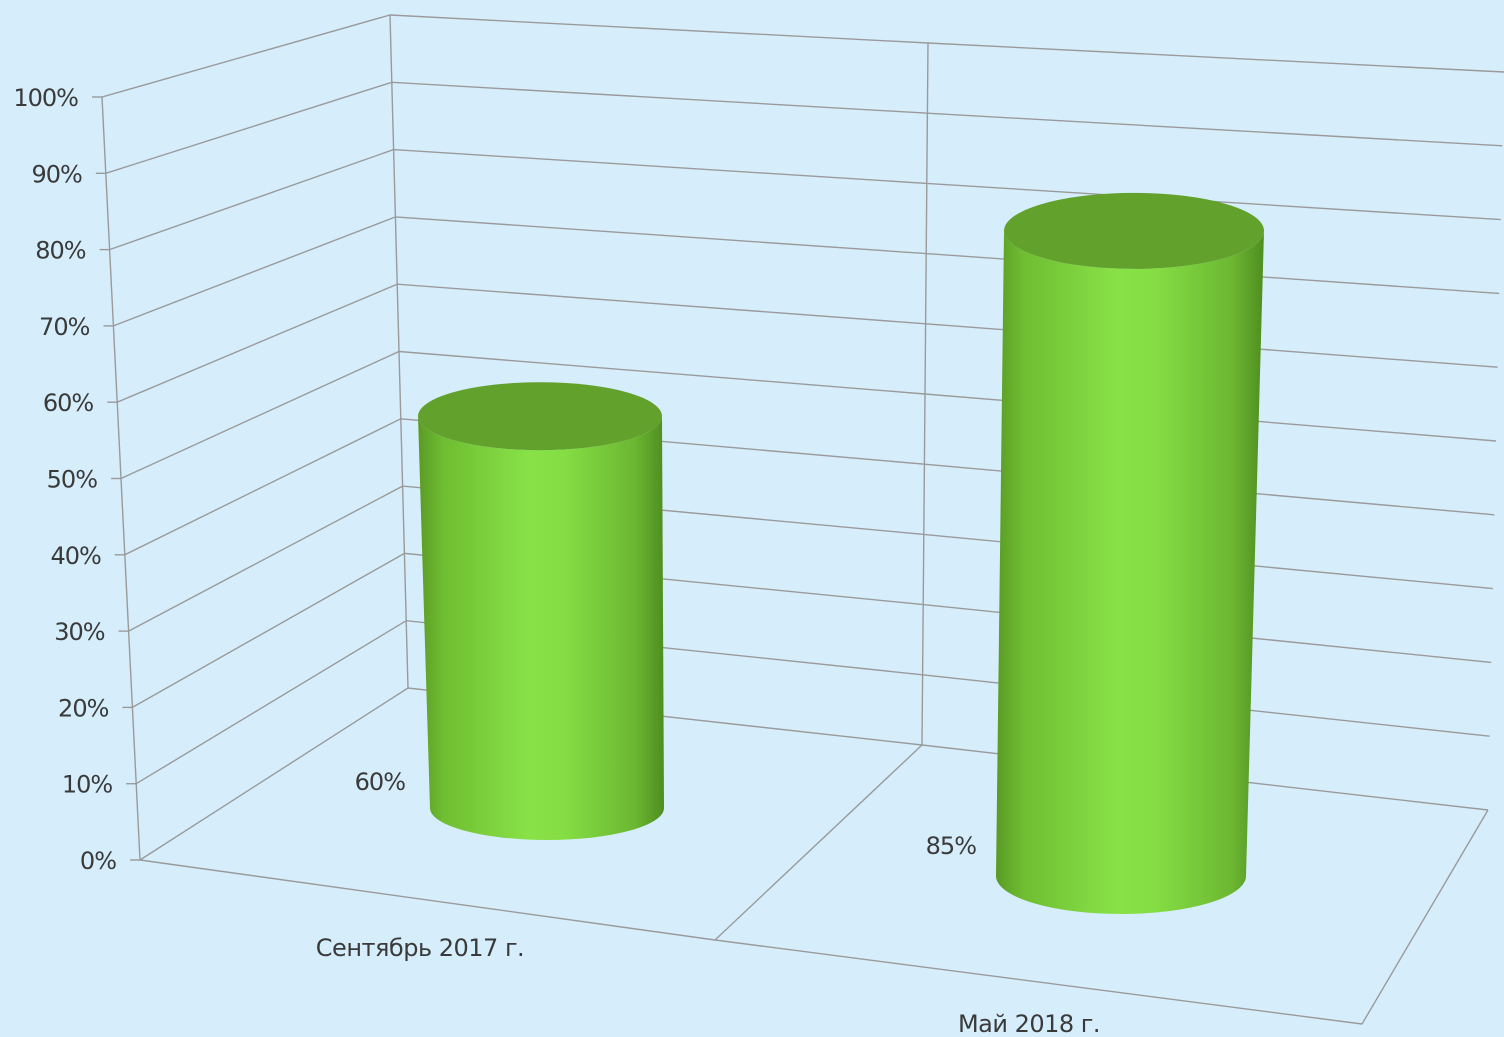  I want to click on y-axis-tick-labels: 0% 10% 20% 30% 40% 50% 60% 70% 80% 90% 100%, so click(65, 479).